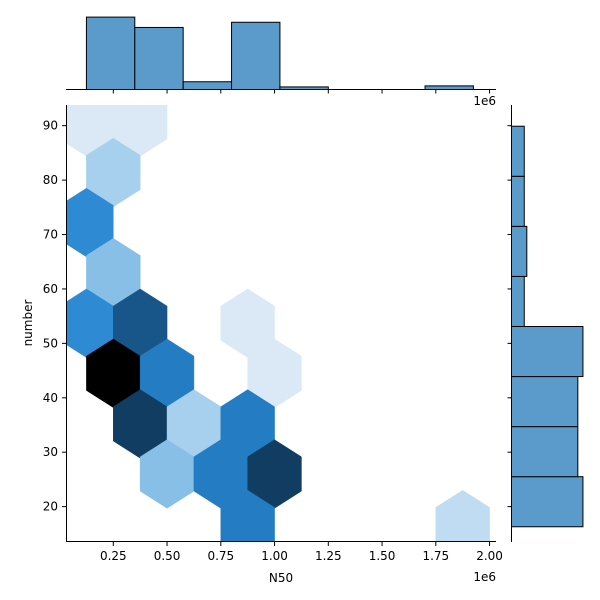 The image size is (600, 600). I want to click on x-offset-label: 1e6, so click(484, 577).